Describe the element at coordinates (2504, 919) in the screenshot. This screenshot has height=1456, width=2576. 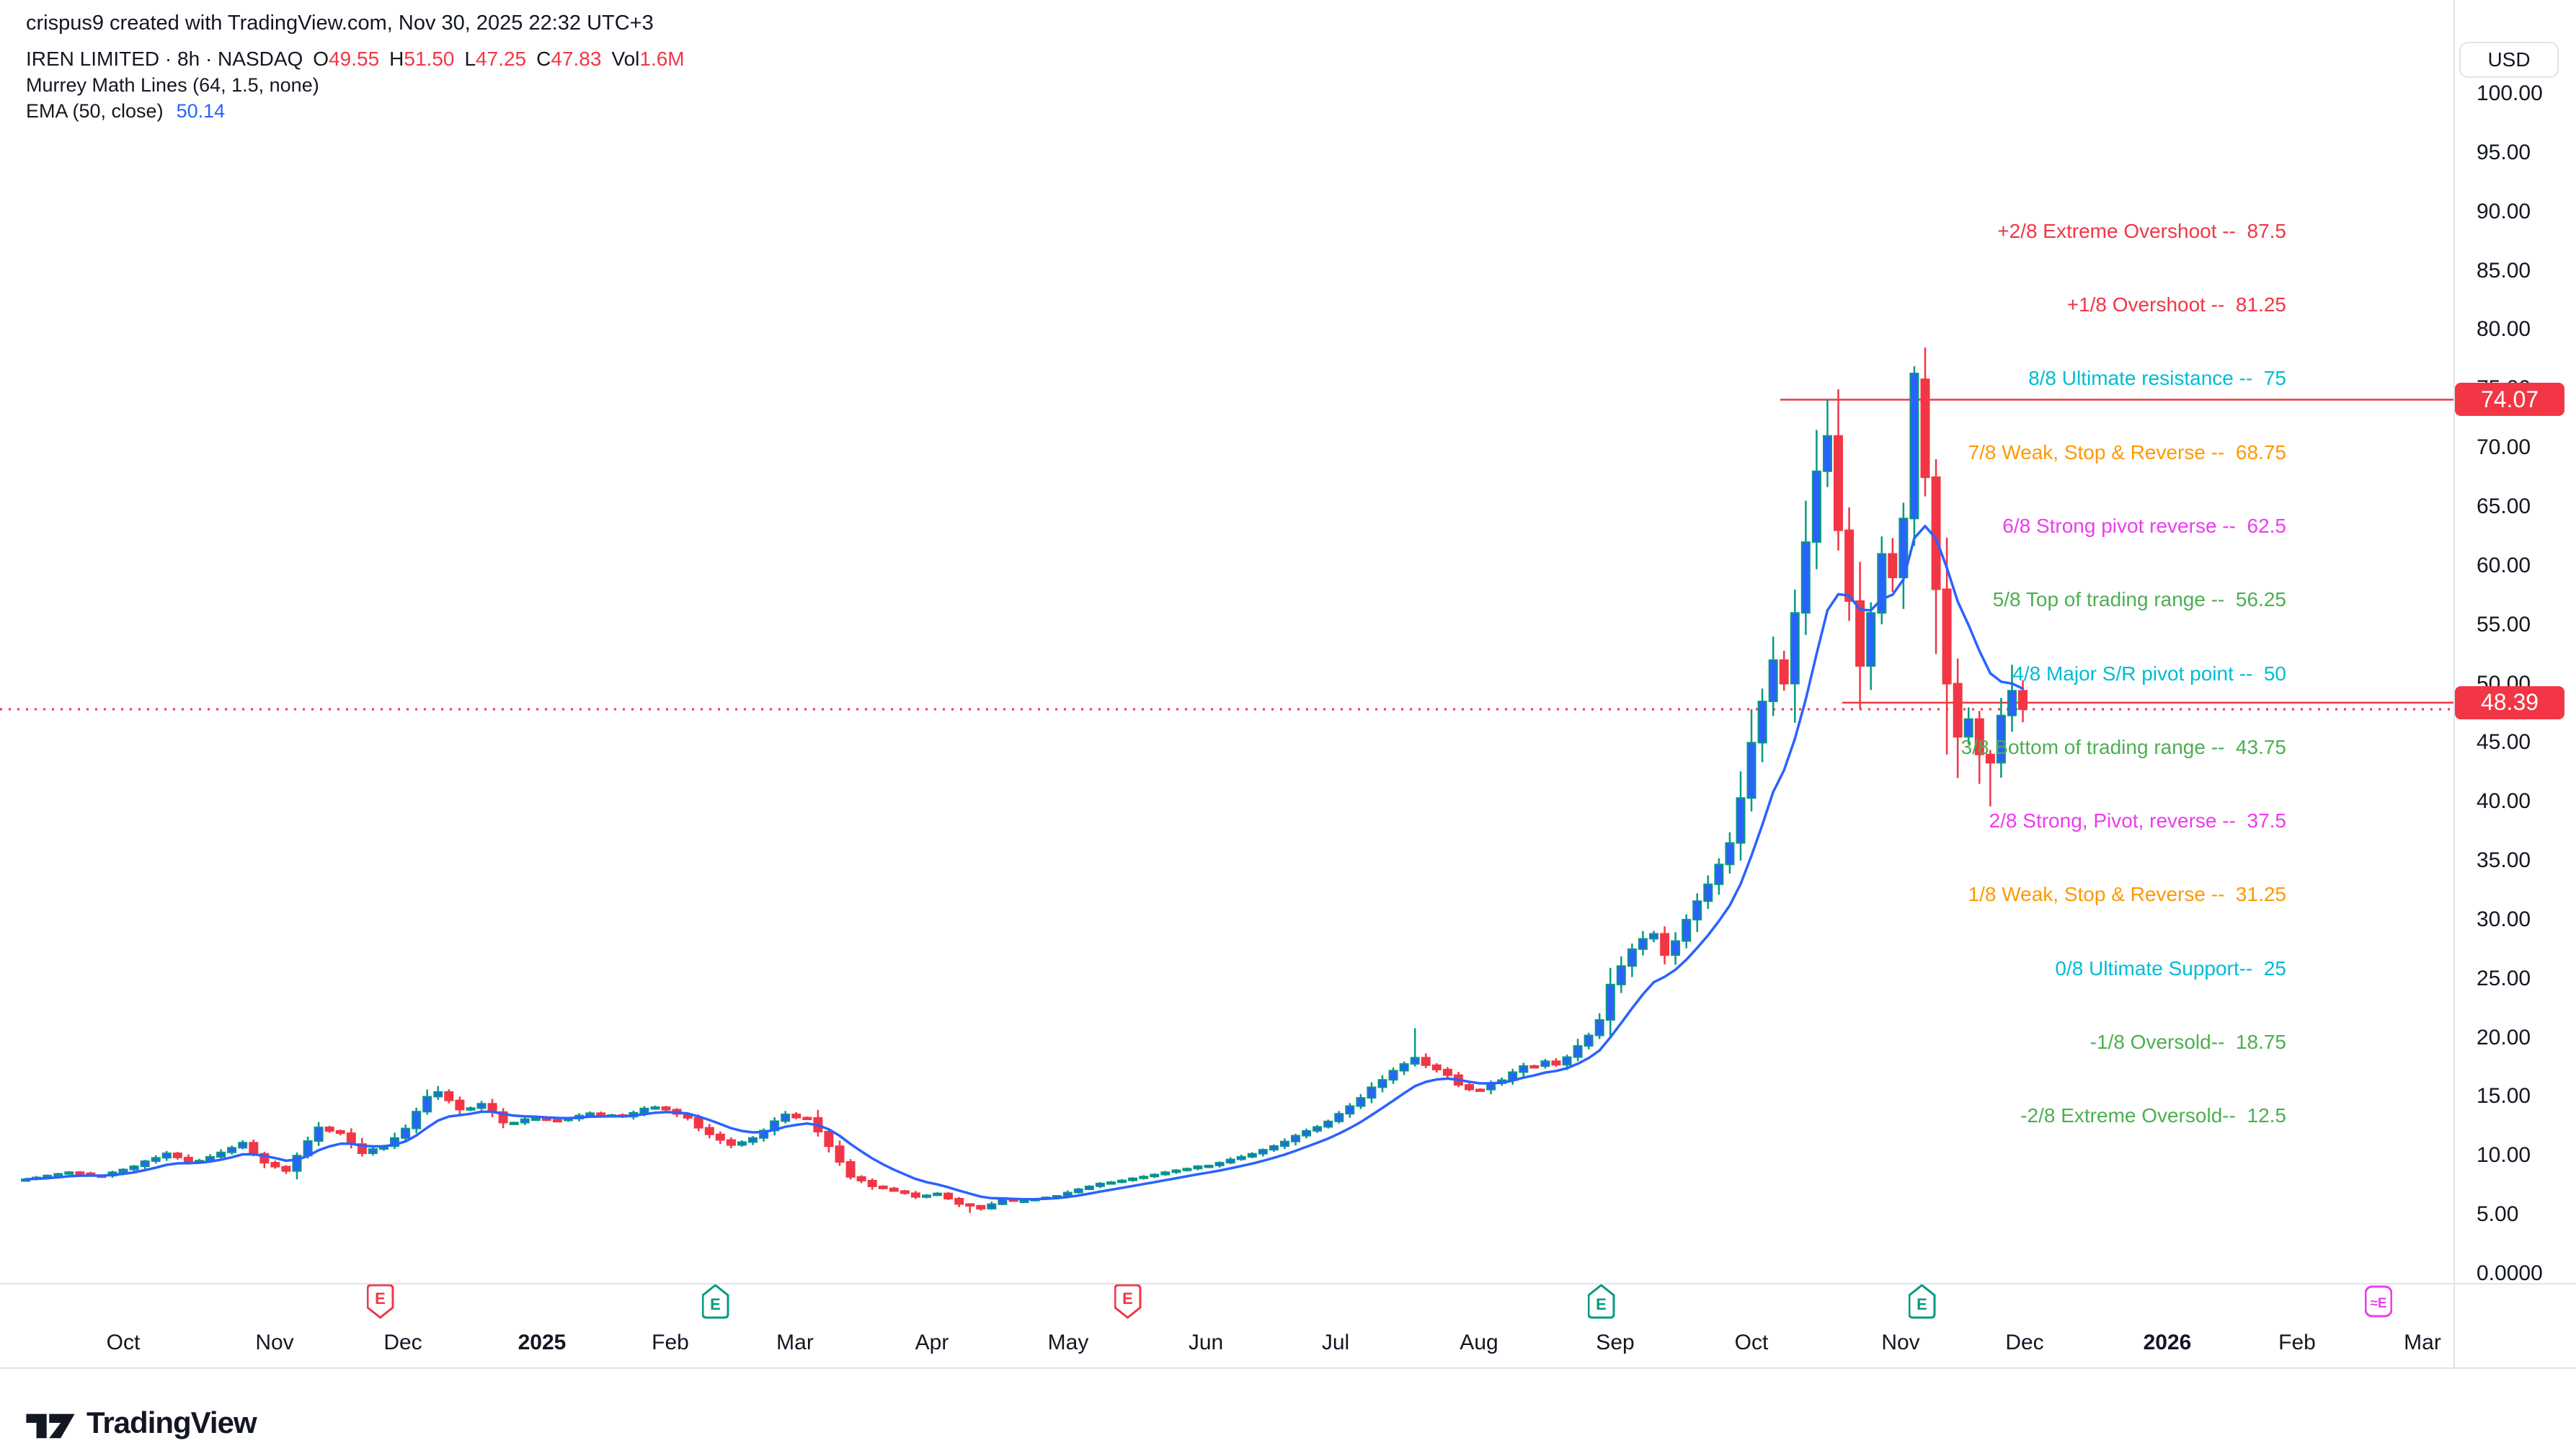
I see `price-axis-tick: 30.00` at that location.